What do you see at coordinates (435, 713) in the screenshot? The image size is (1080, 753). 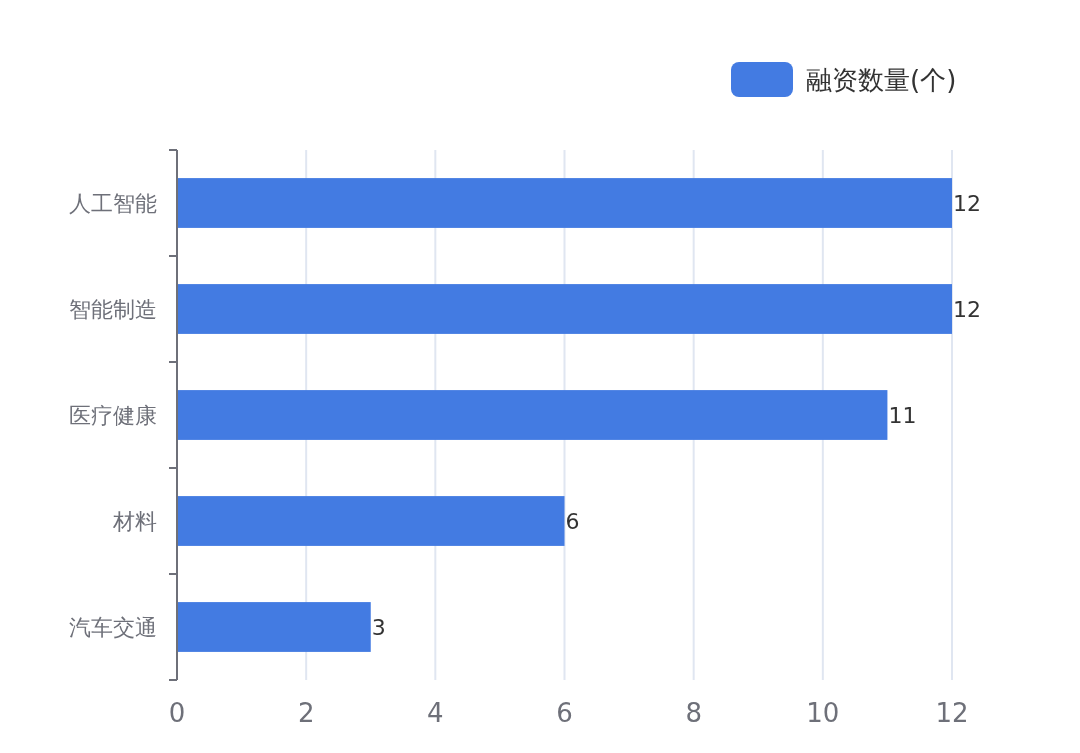 I see `x-tick-label: 4` at bounding box center [435, 713].